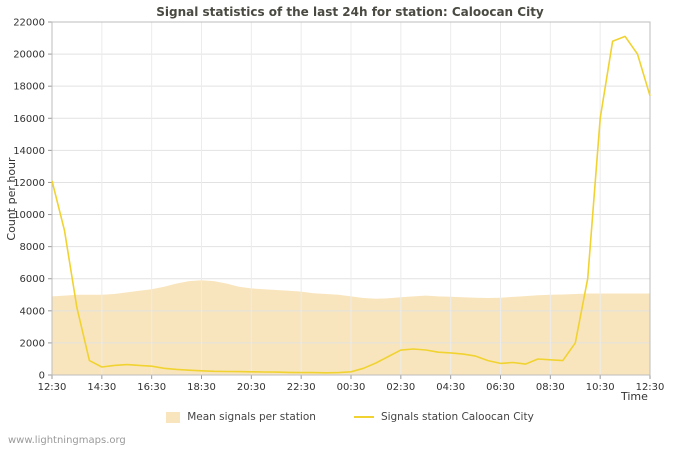  Describe the element at coordinates (363, 417) in the screenshot. I see `line-swatch-icon` at that location.